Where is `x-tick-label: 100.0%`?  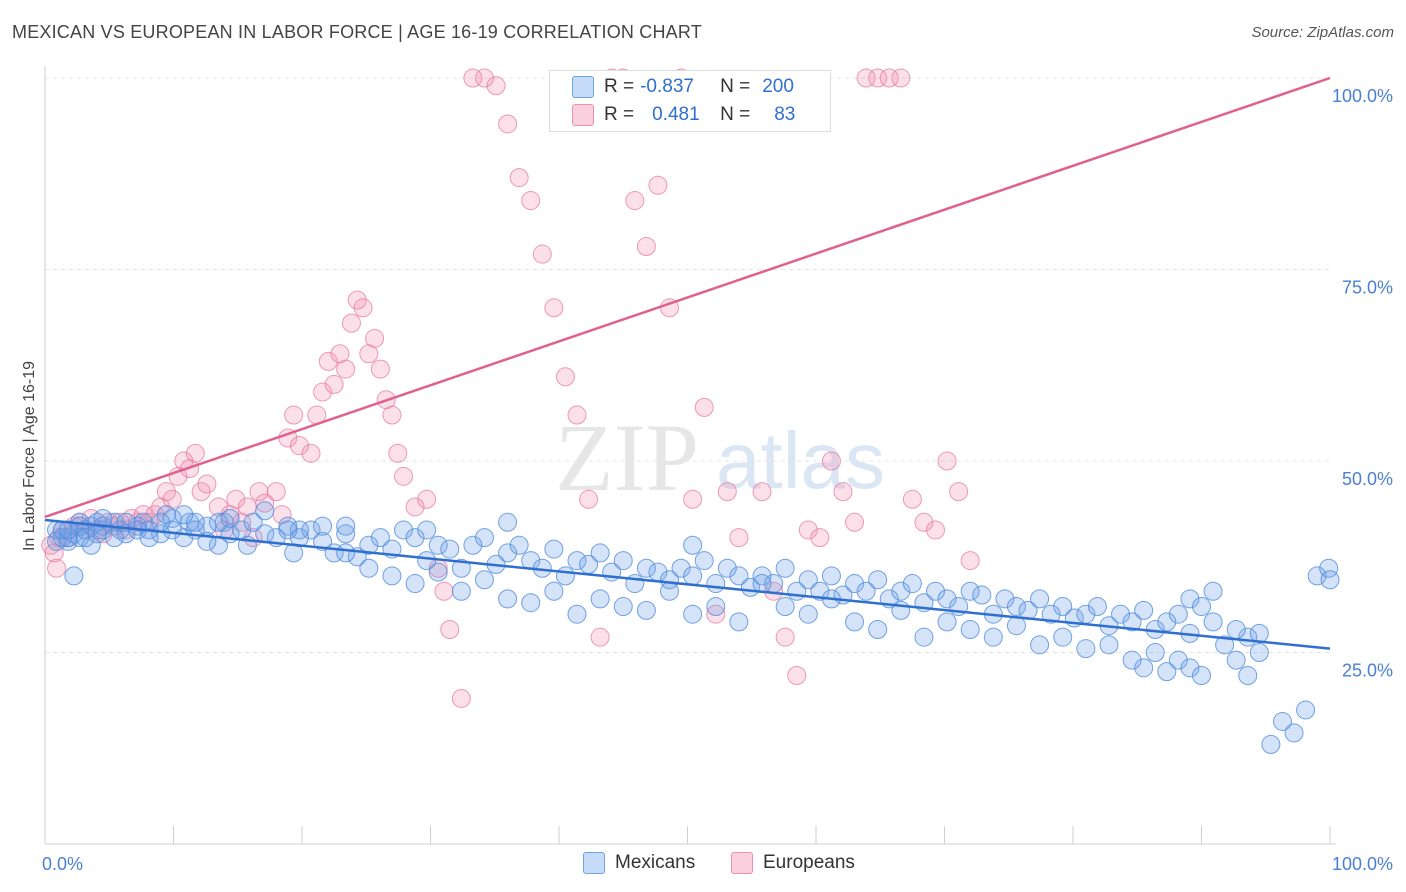 x-tick-label: 100.0% is located at coordinates (1362, 864).